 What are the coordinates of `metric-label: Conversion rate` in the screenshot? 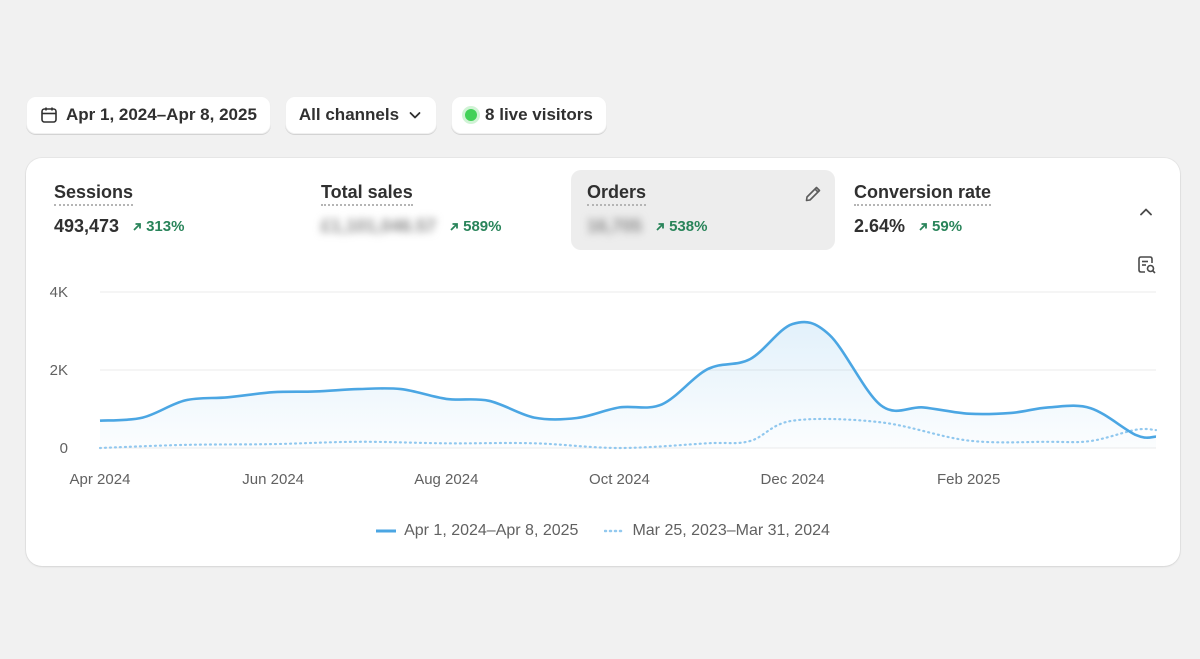 It's located at (923, 194).